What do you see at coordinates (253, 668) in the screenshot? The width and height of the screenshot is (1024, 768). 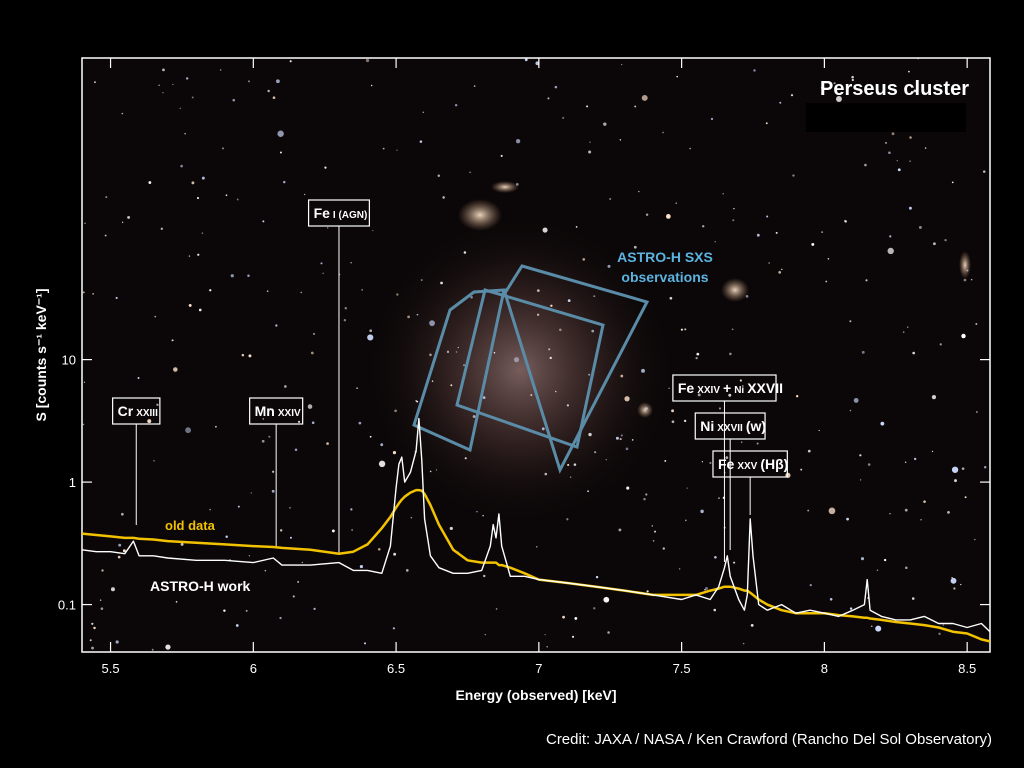 I see `x-tick-label: 6` at bounding box center [253, 668].